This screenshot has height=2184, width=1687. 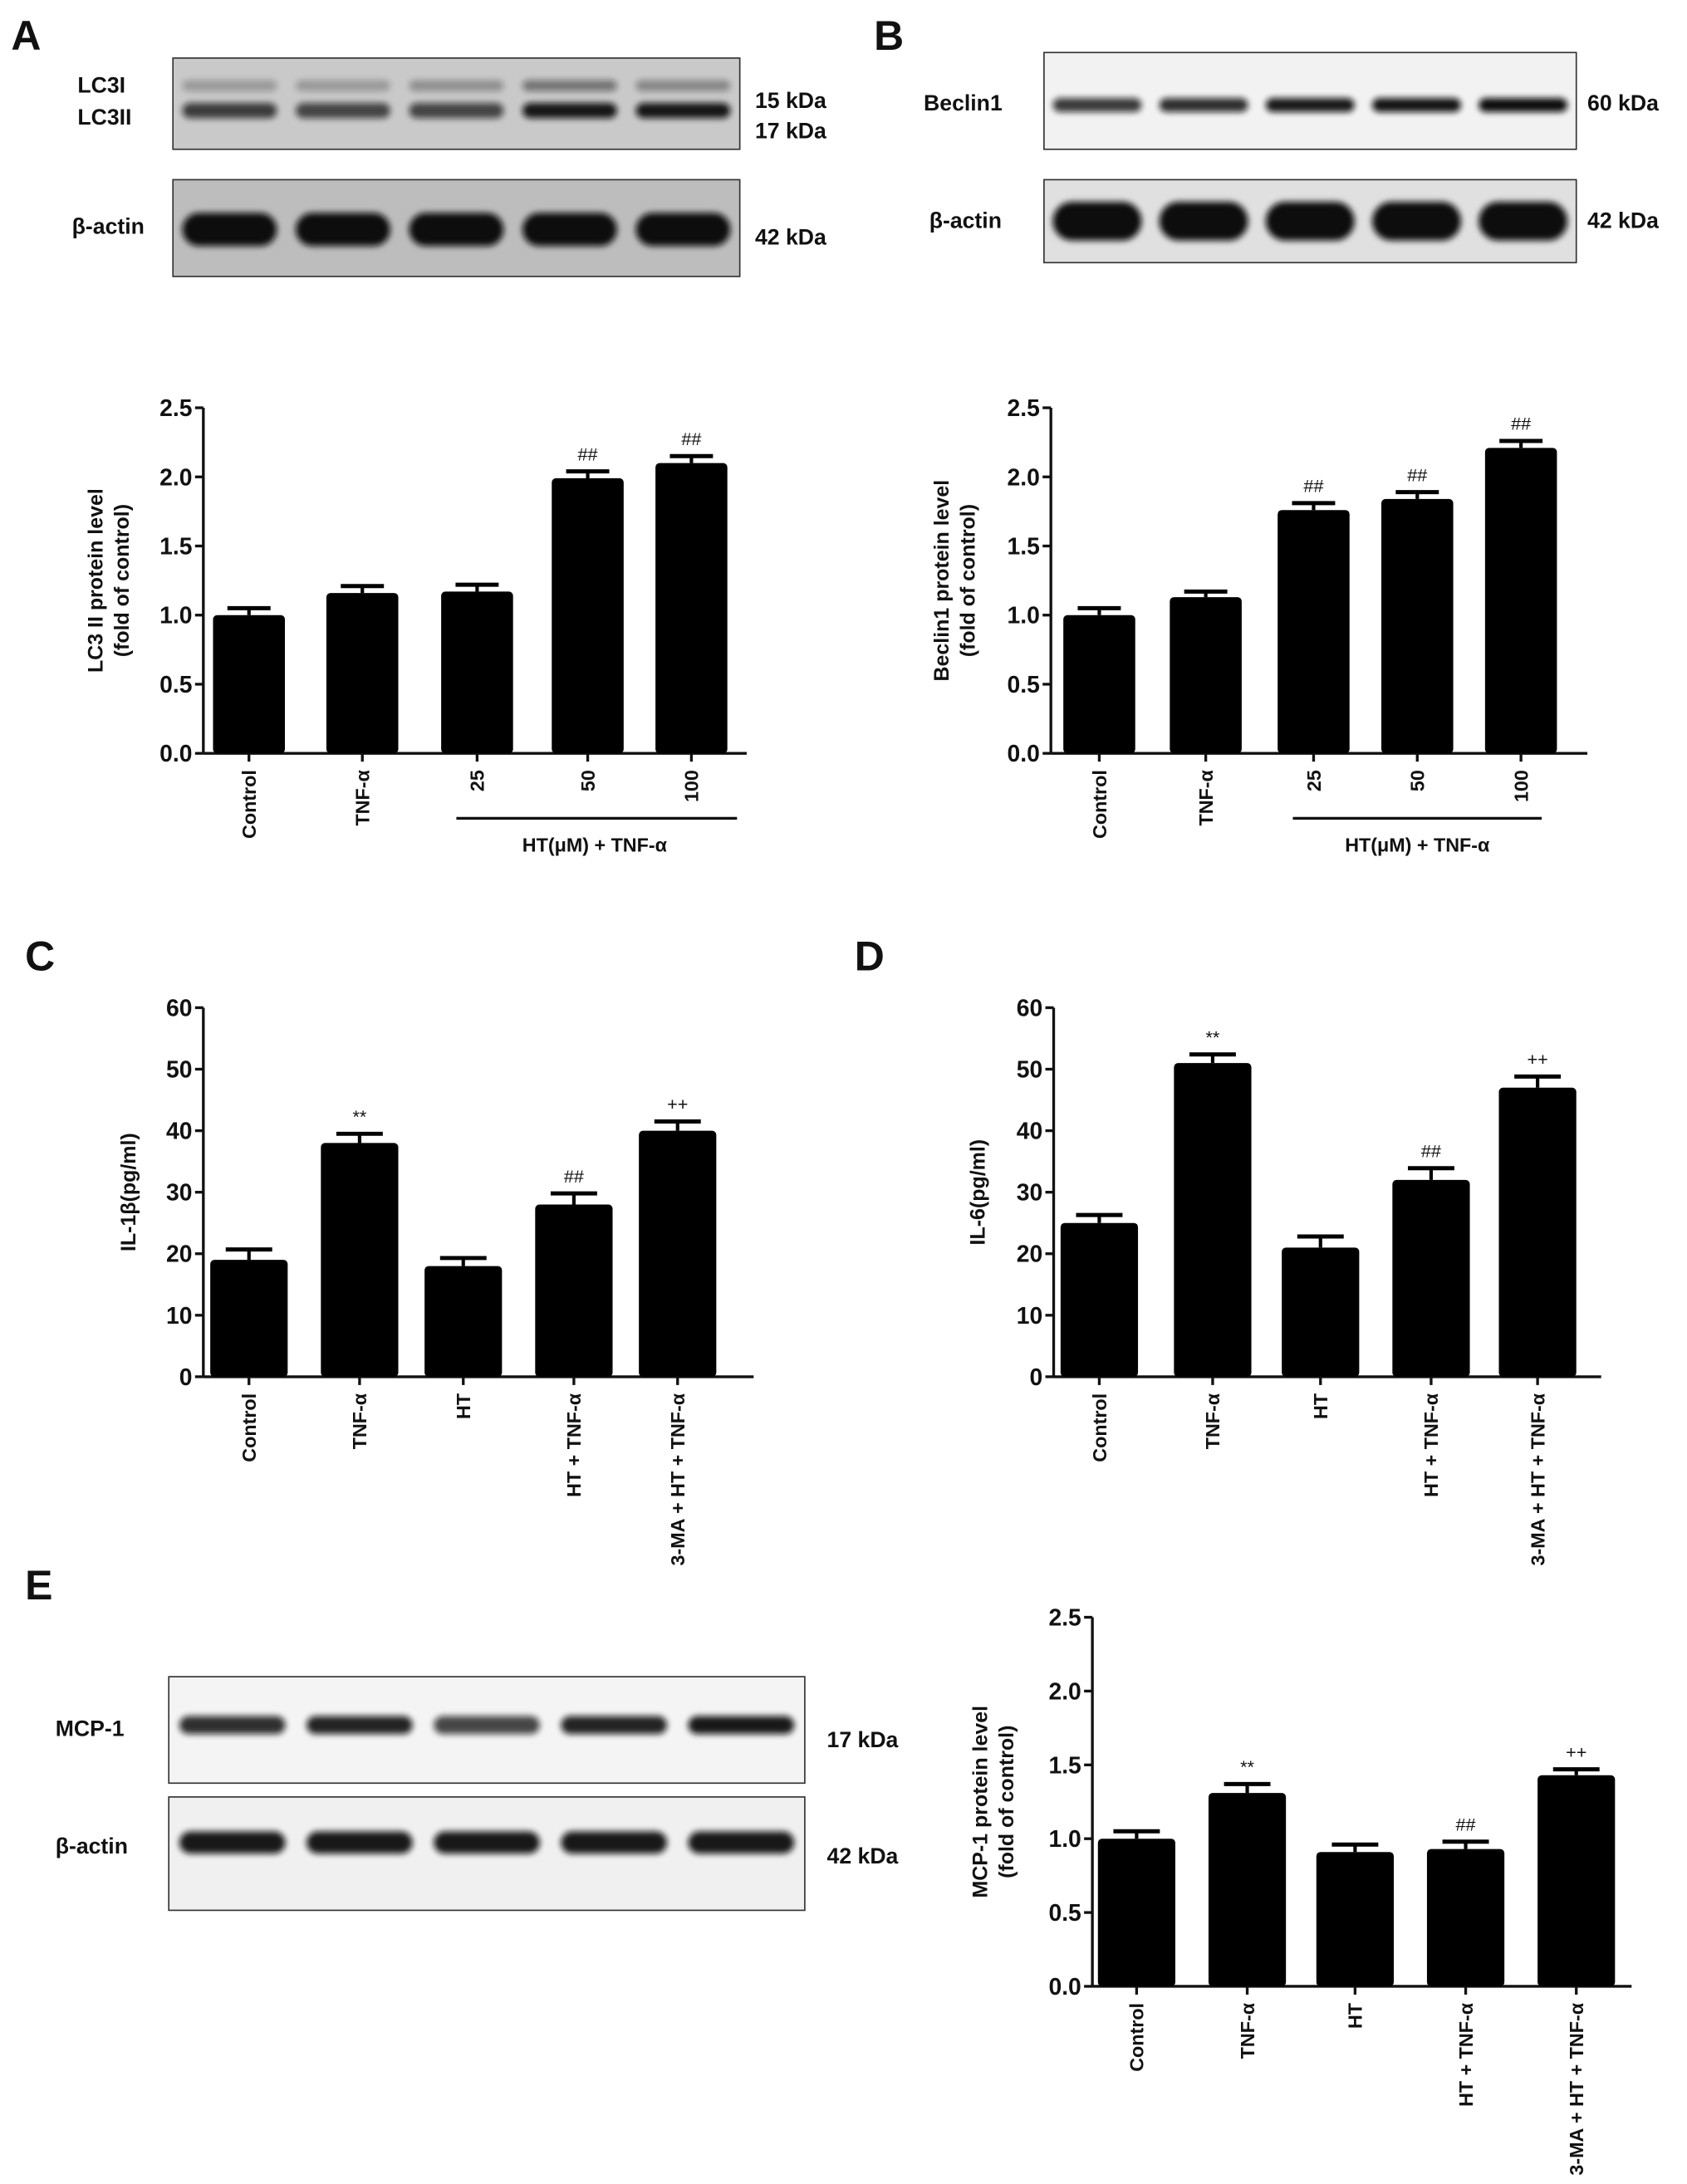 I want to click on x-category-label: 3-MA + HT + TNF-α, so click(x=1537, y=1479).